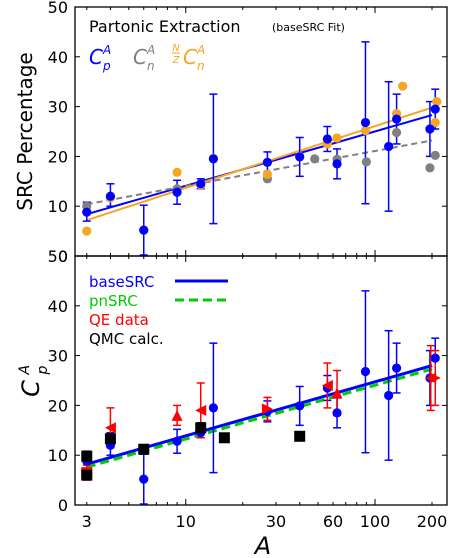 This screenshot has width=458, height=558. I want to click on bottom-x-axis-label: A, so click(262, 545).